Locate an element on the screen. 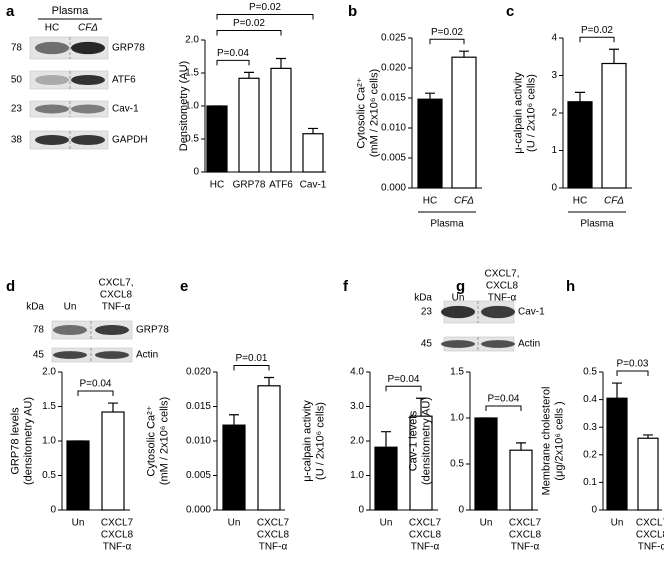 The image size is (664, 564). x-tick-label: CFΔ is located at coordinates (614, 201).